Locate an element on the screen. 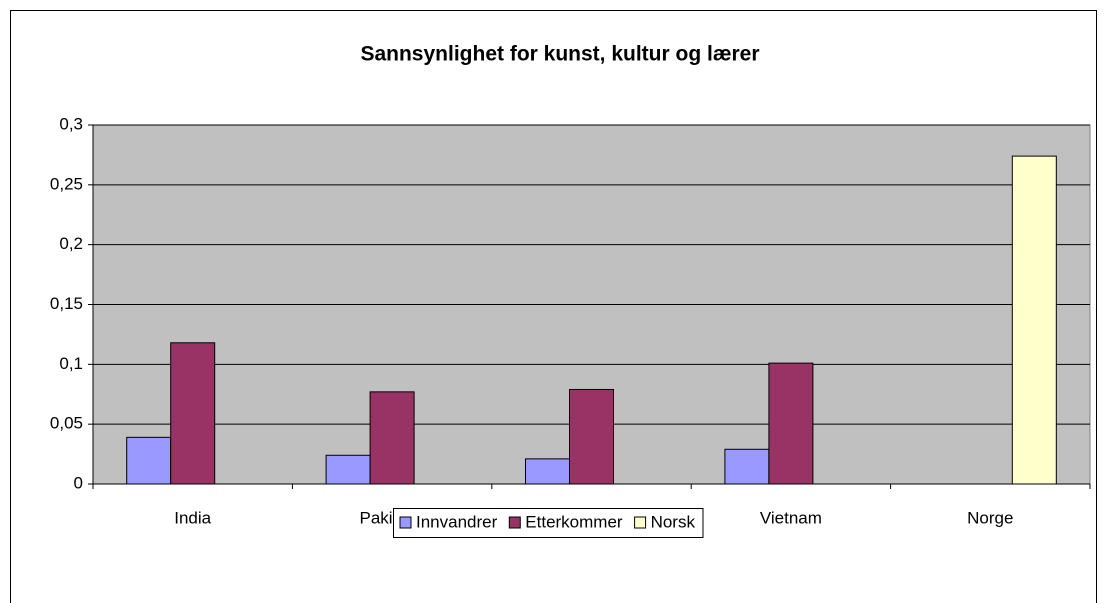 The image size is (1107, 603). legend-label: Norsk is located at coordinates (673, 521).